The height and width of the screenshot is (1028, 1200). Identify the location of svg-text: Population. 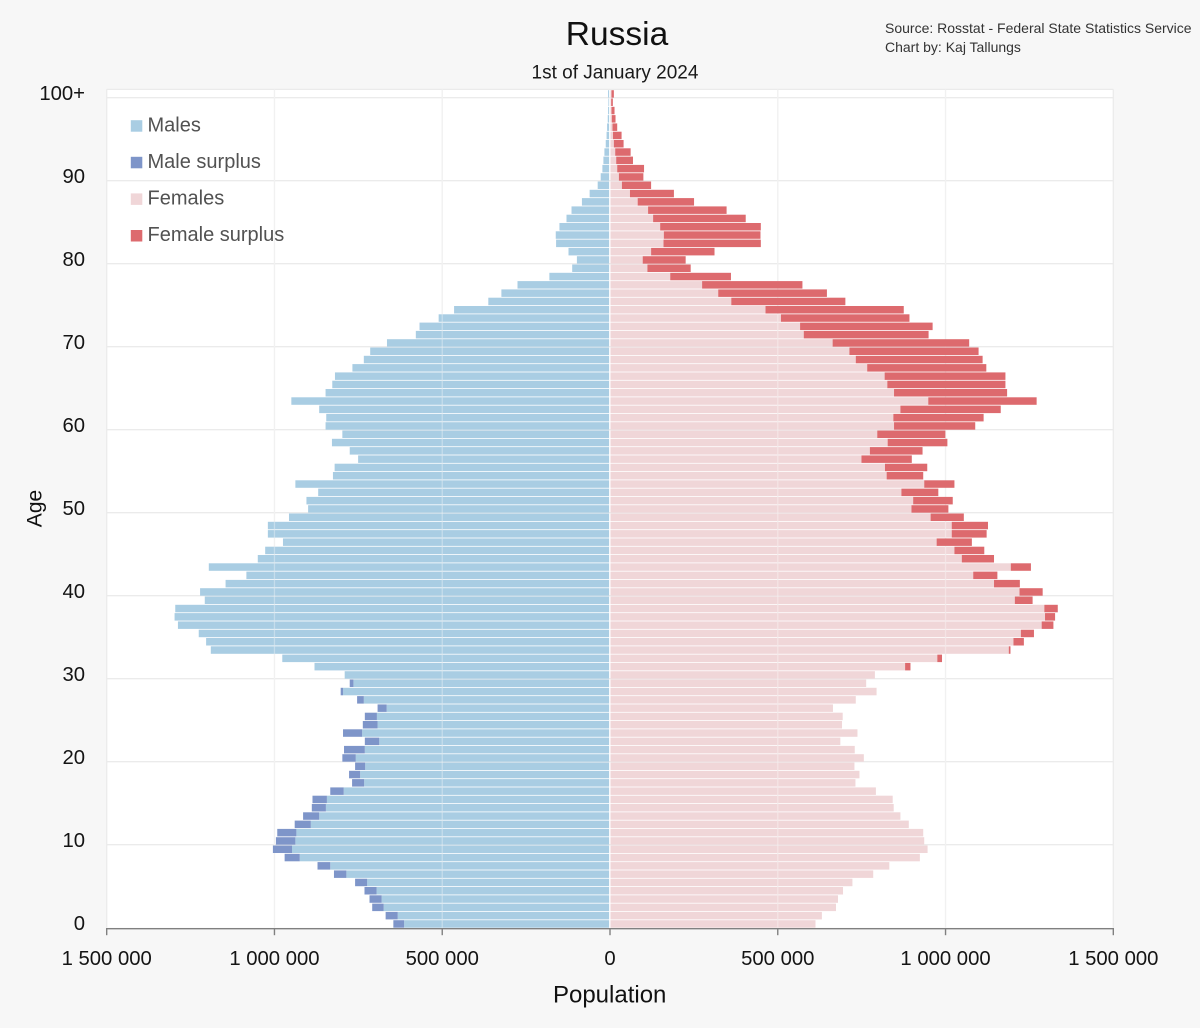
(609, 995).